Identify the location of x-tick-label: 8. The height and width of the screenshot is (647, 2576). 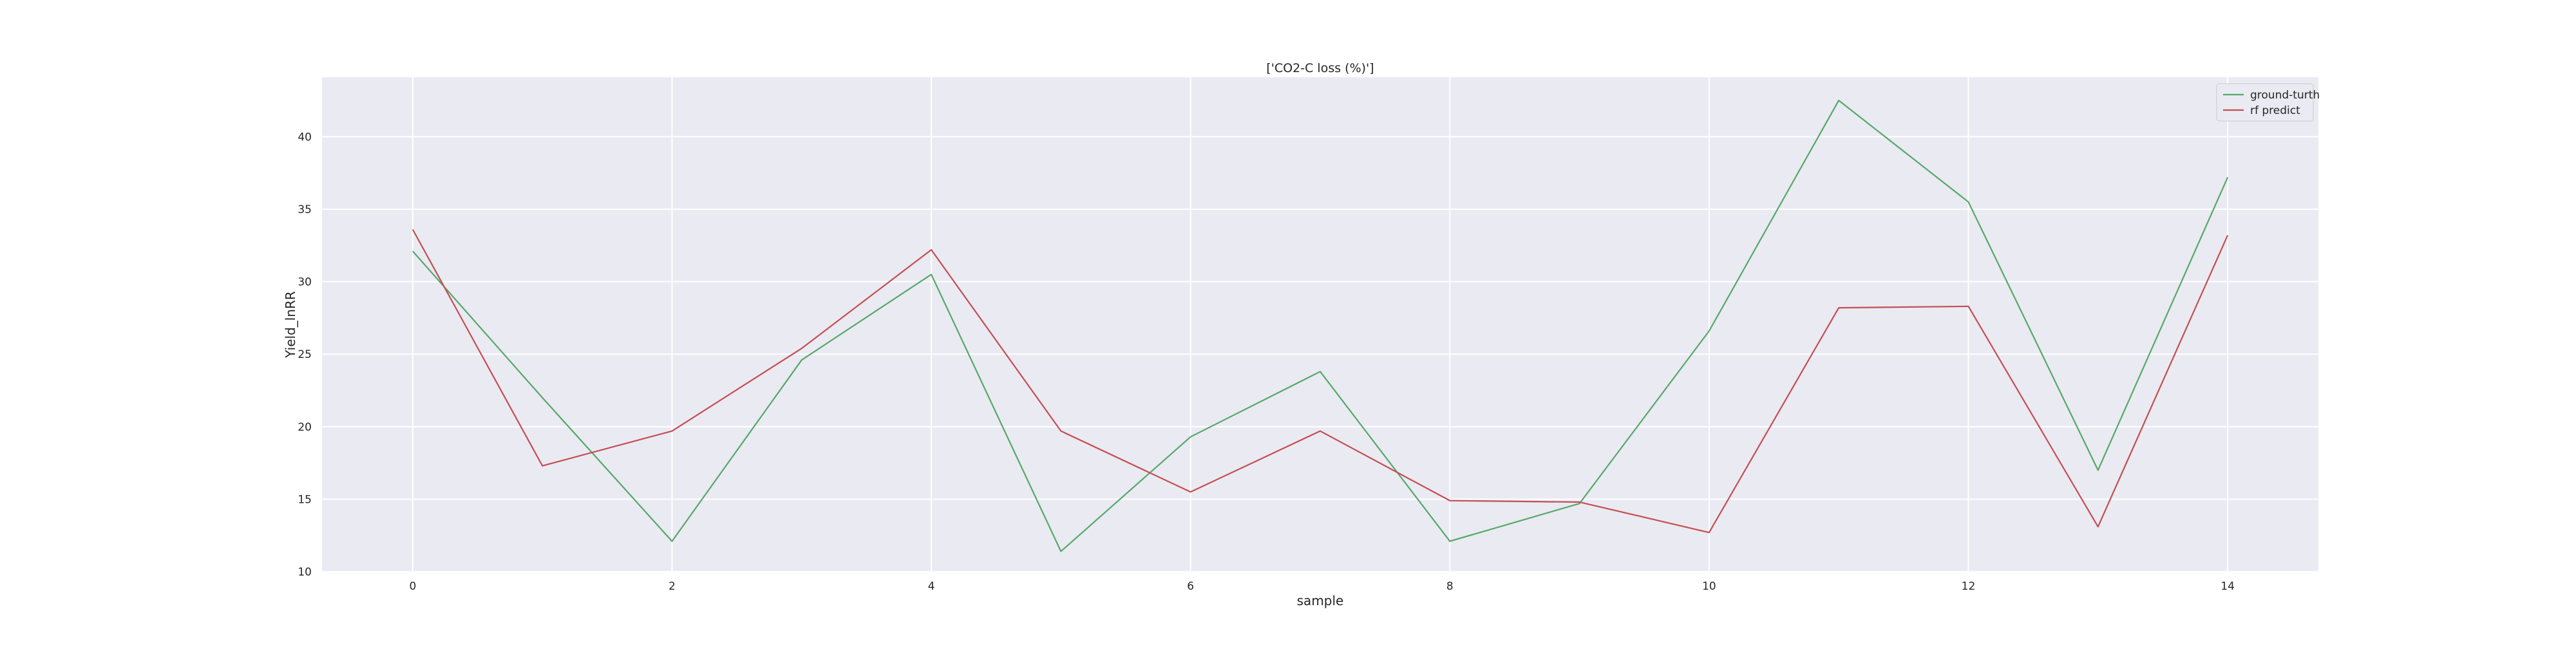
(1450, 586).